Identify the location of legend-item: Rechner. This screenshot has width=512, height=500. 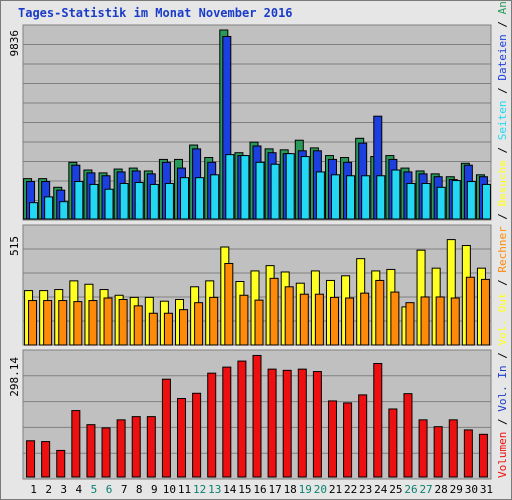
(502, 249).